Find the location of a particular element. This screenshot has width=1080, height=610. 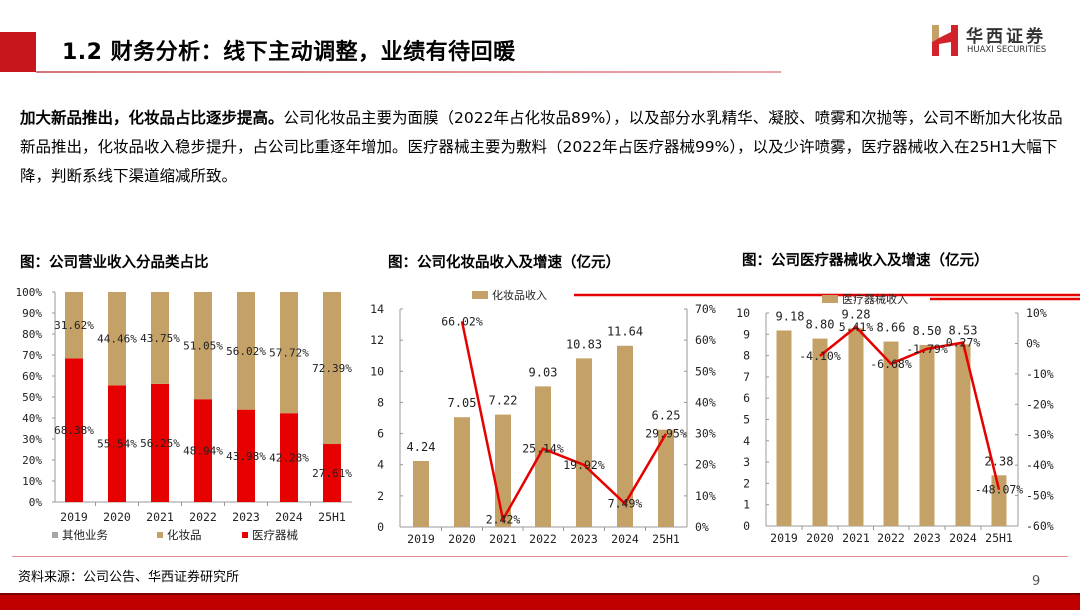

chart3-y-tick-label: 1 is located at coordinates (746, 505).